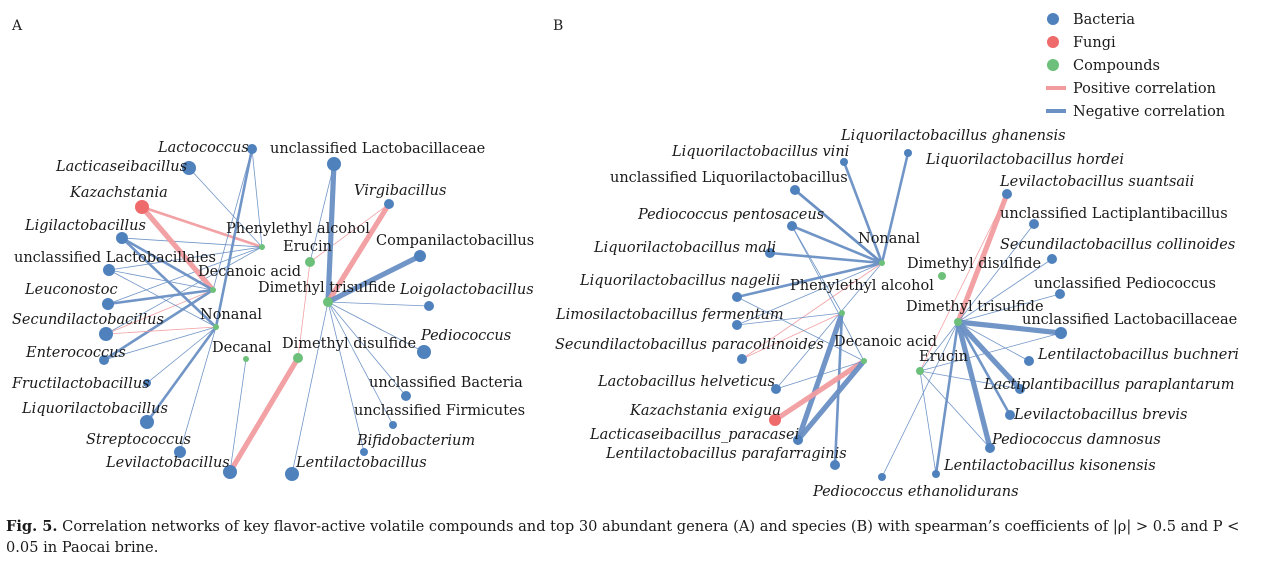 Image resolution: width=1270 pixels, height=569 pixels. Describe the element at coordinates (80, 384) in the screenshot. I see `label-fructilactobacillus: Fructilactobacillus` at that location.